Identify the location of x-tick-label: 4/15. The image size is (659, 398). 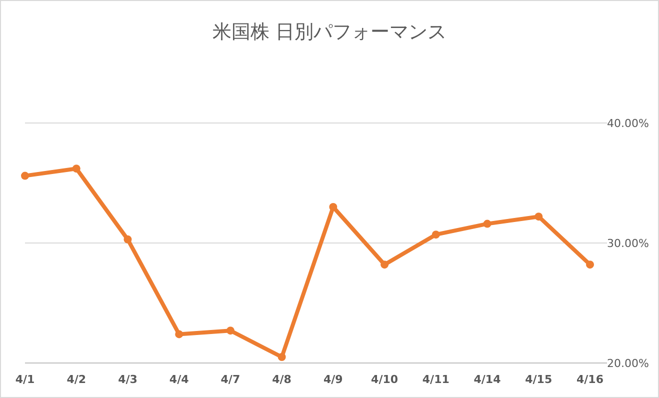
(538, 379).